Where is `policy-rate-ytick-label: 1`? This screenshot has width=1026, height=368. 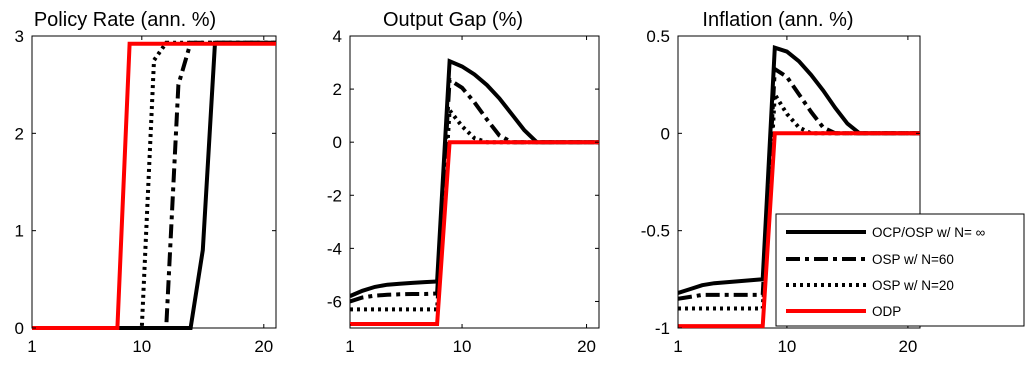
policy-rate-ytick-label: 1 is located at coordinates (19, 231).